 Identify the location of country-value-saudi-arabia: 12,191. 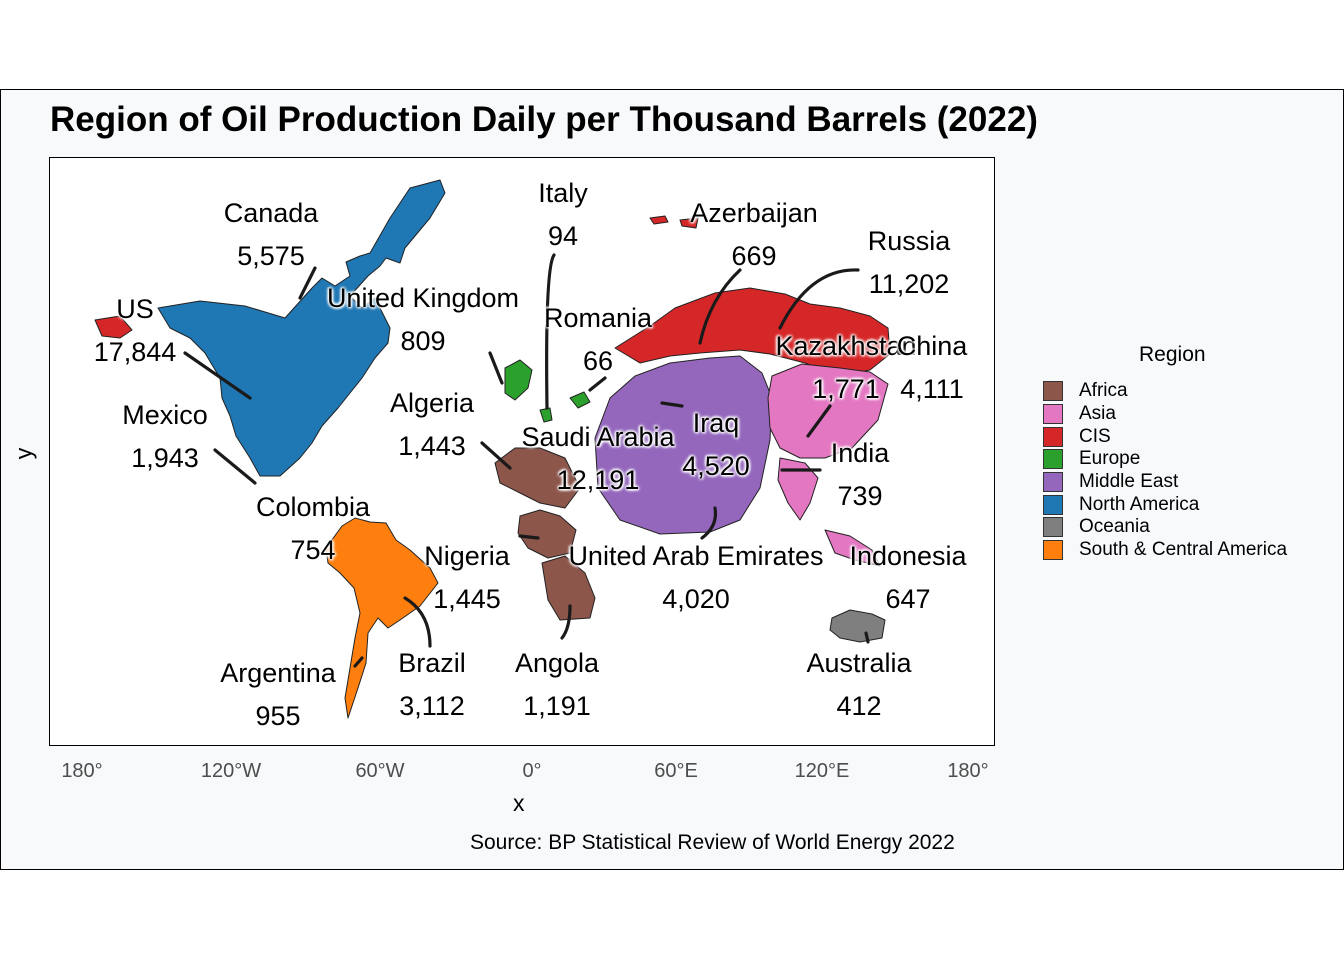
(598, 480).